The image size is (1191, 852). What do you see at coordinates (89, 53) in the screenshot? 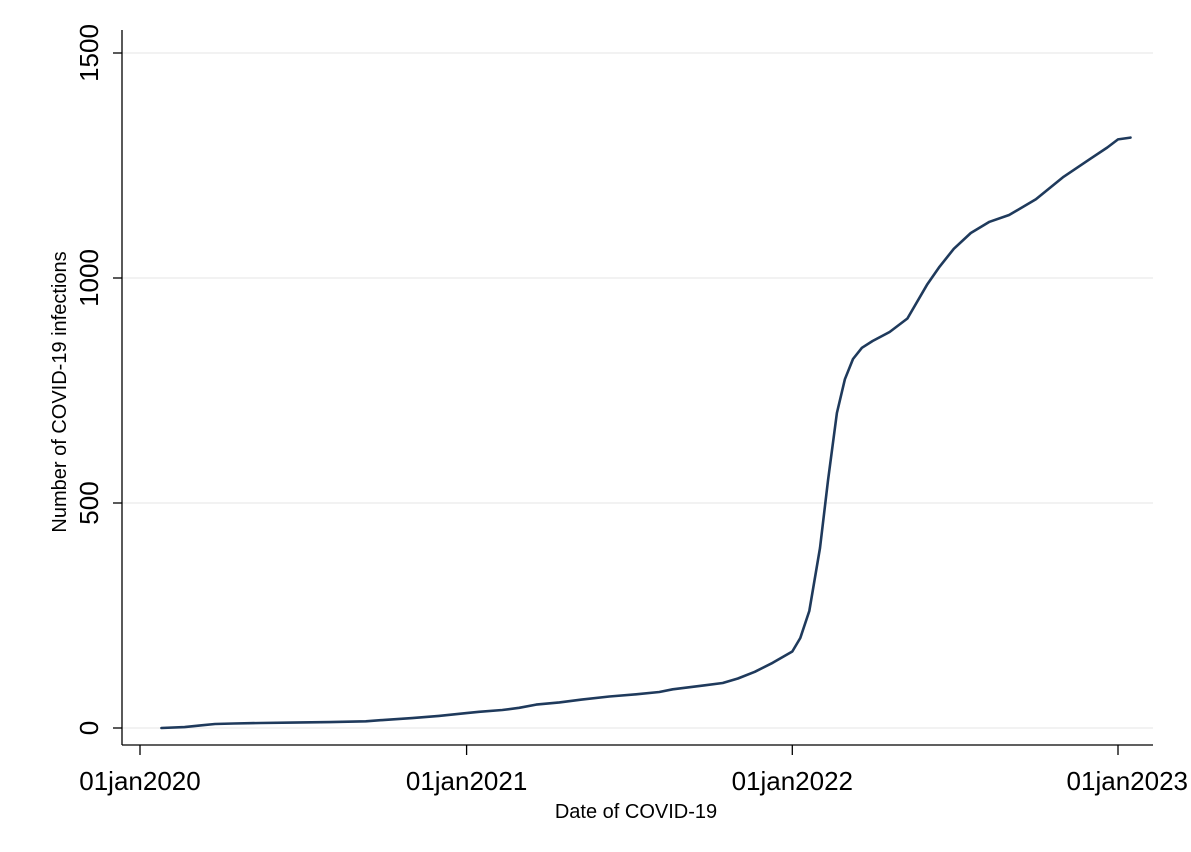
I see `y-tick-label: 1500` at bounding box center [89, 53].